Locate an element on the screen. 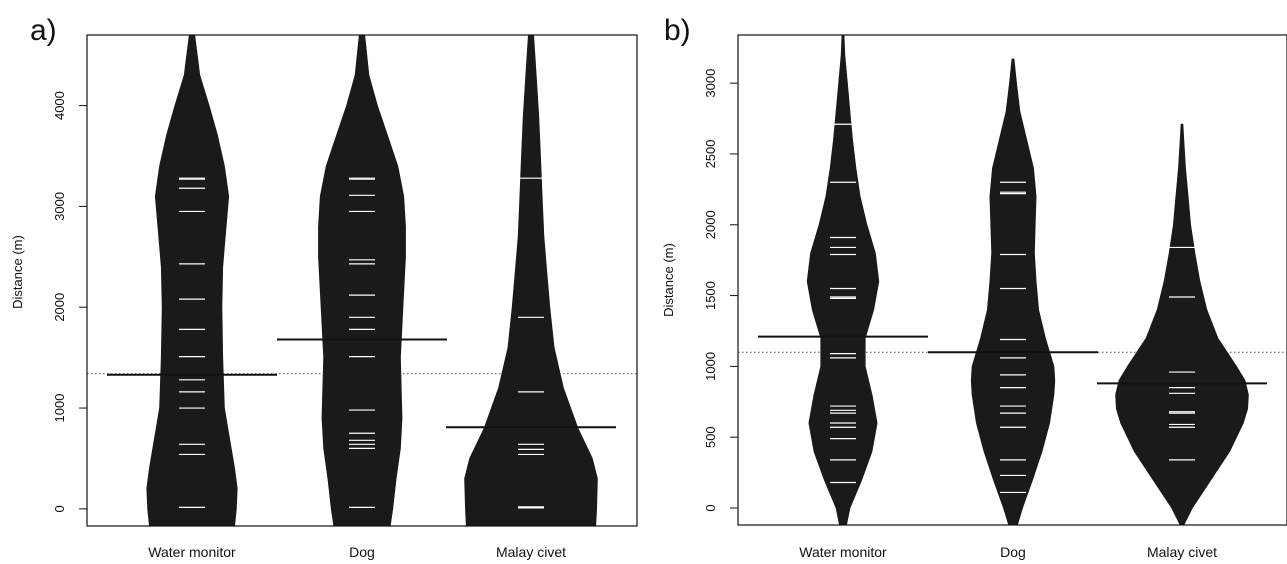 This screenshot has width=1287, height=564. x-tick-label-b-water-monitor: Water monitor is located at coordinates (843, 552).